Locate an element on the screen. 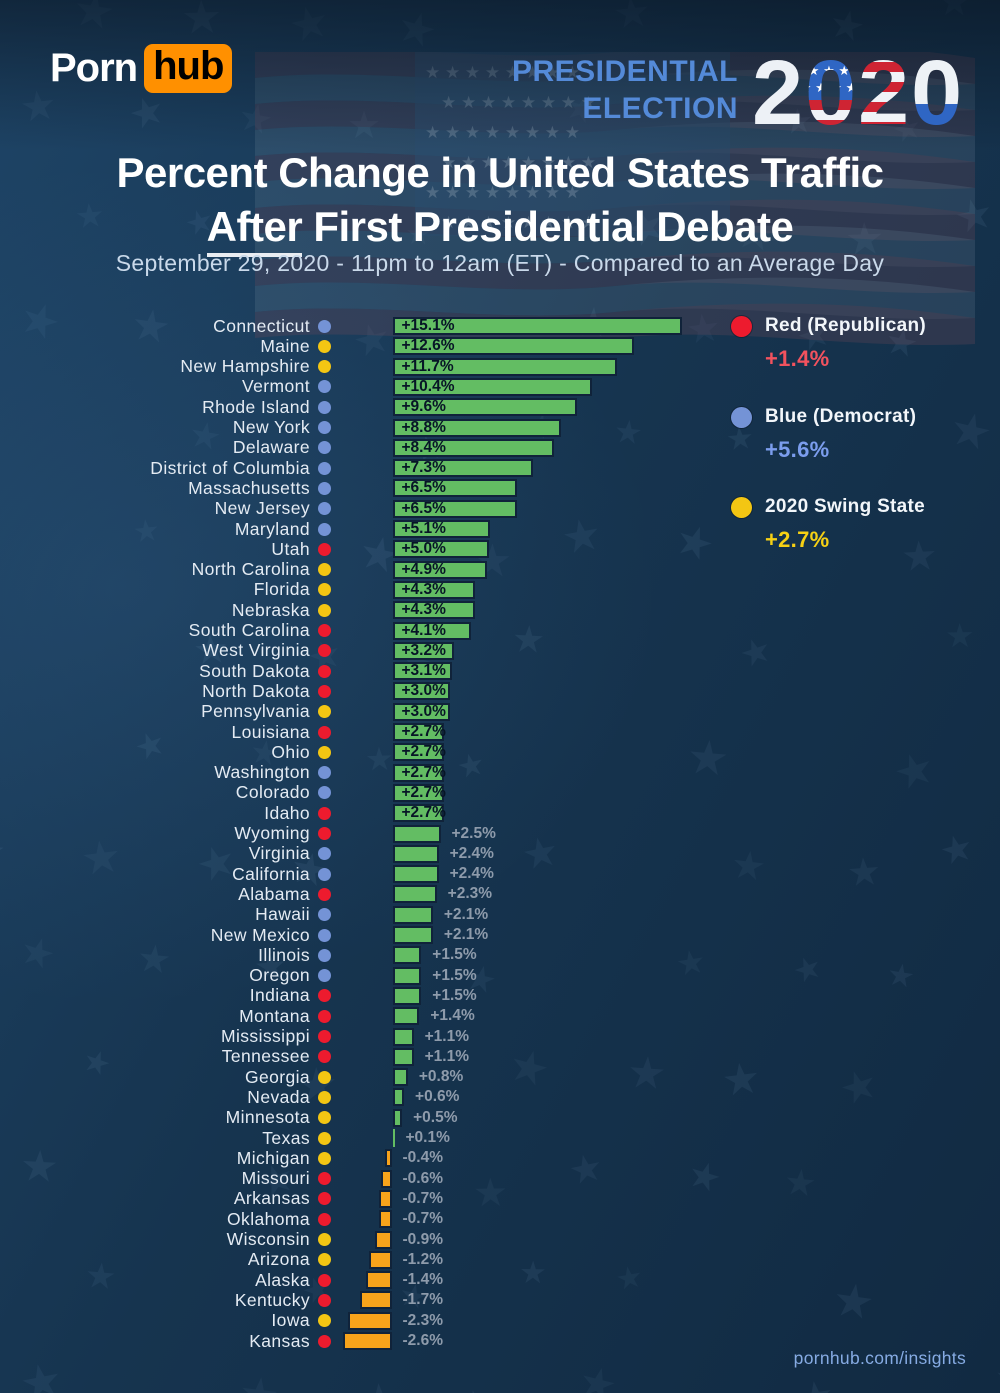 The height and width of the screenshot is (1393, 1000). chart-row: District of Columbia +7.3% is located at coordinates (500, 468).